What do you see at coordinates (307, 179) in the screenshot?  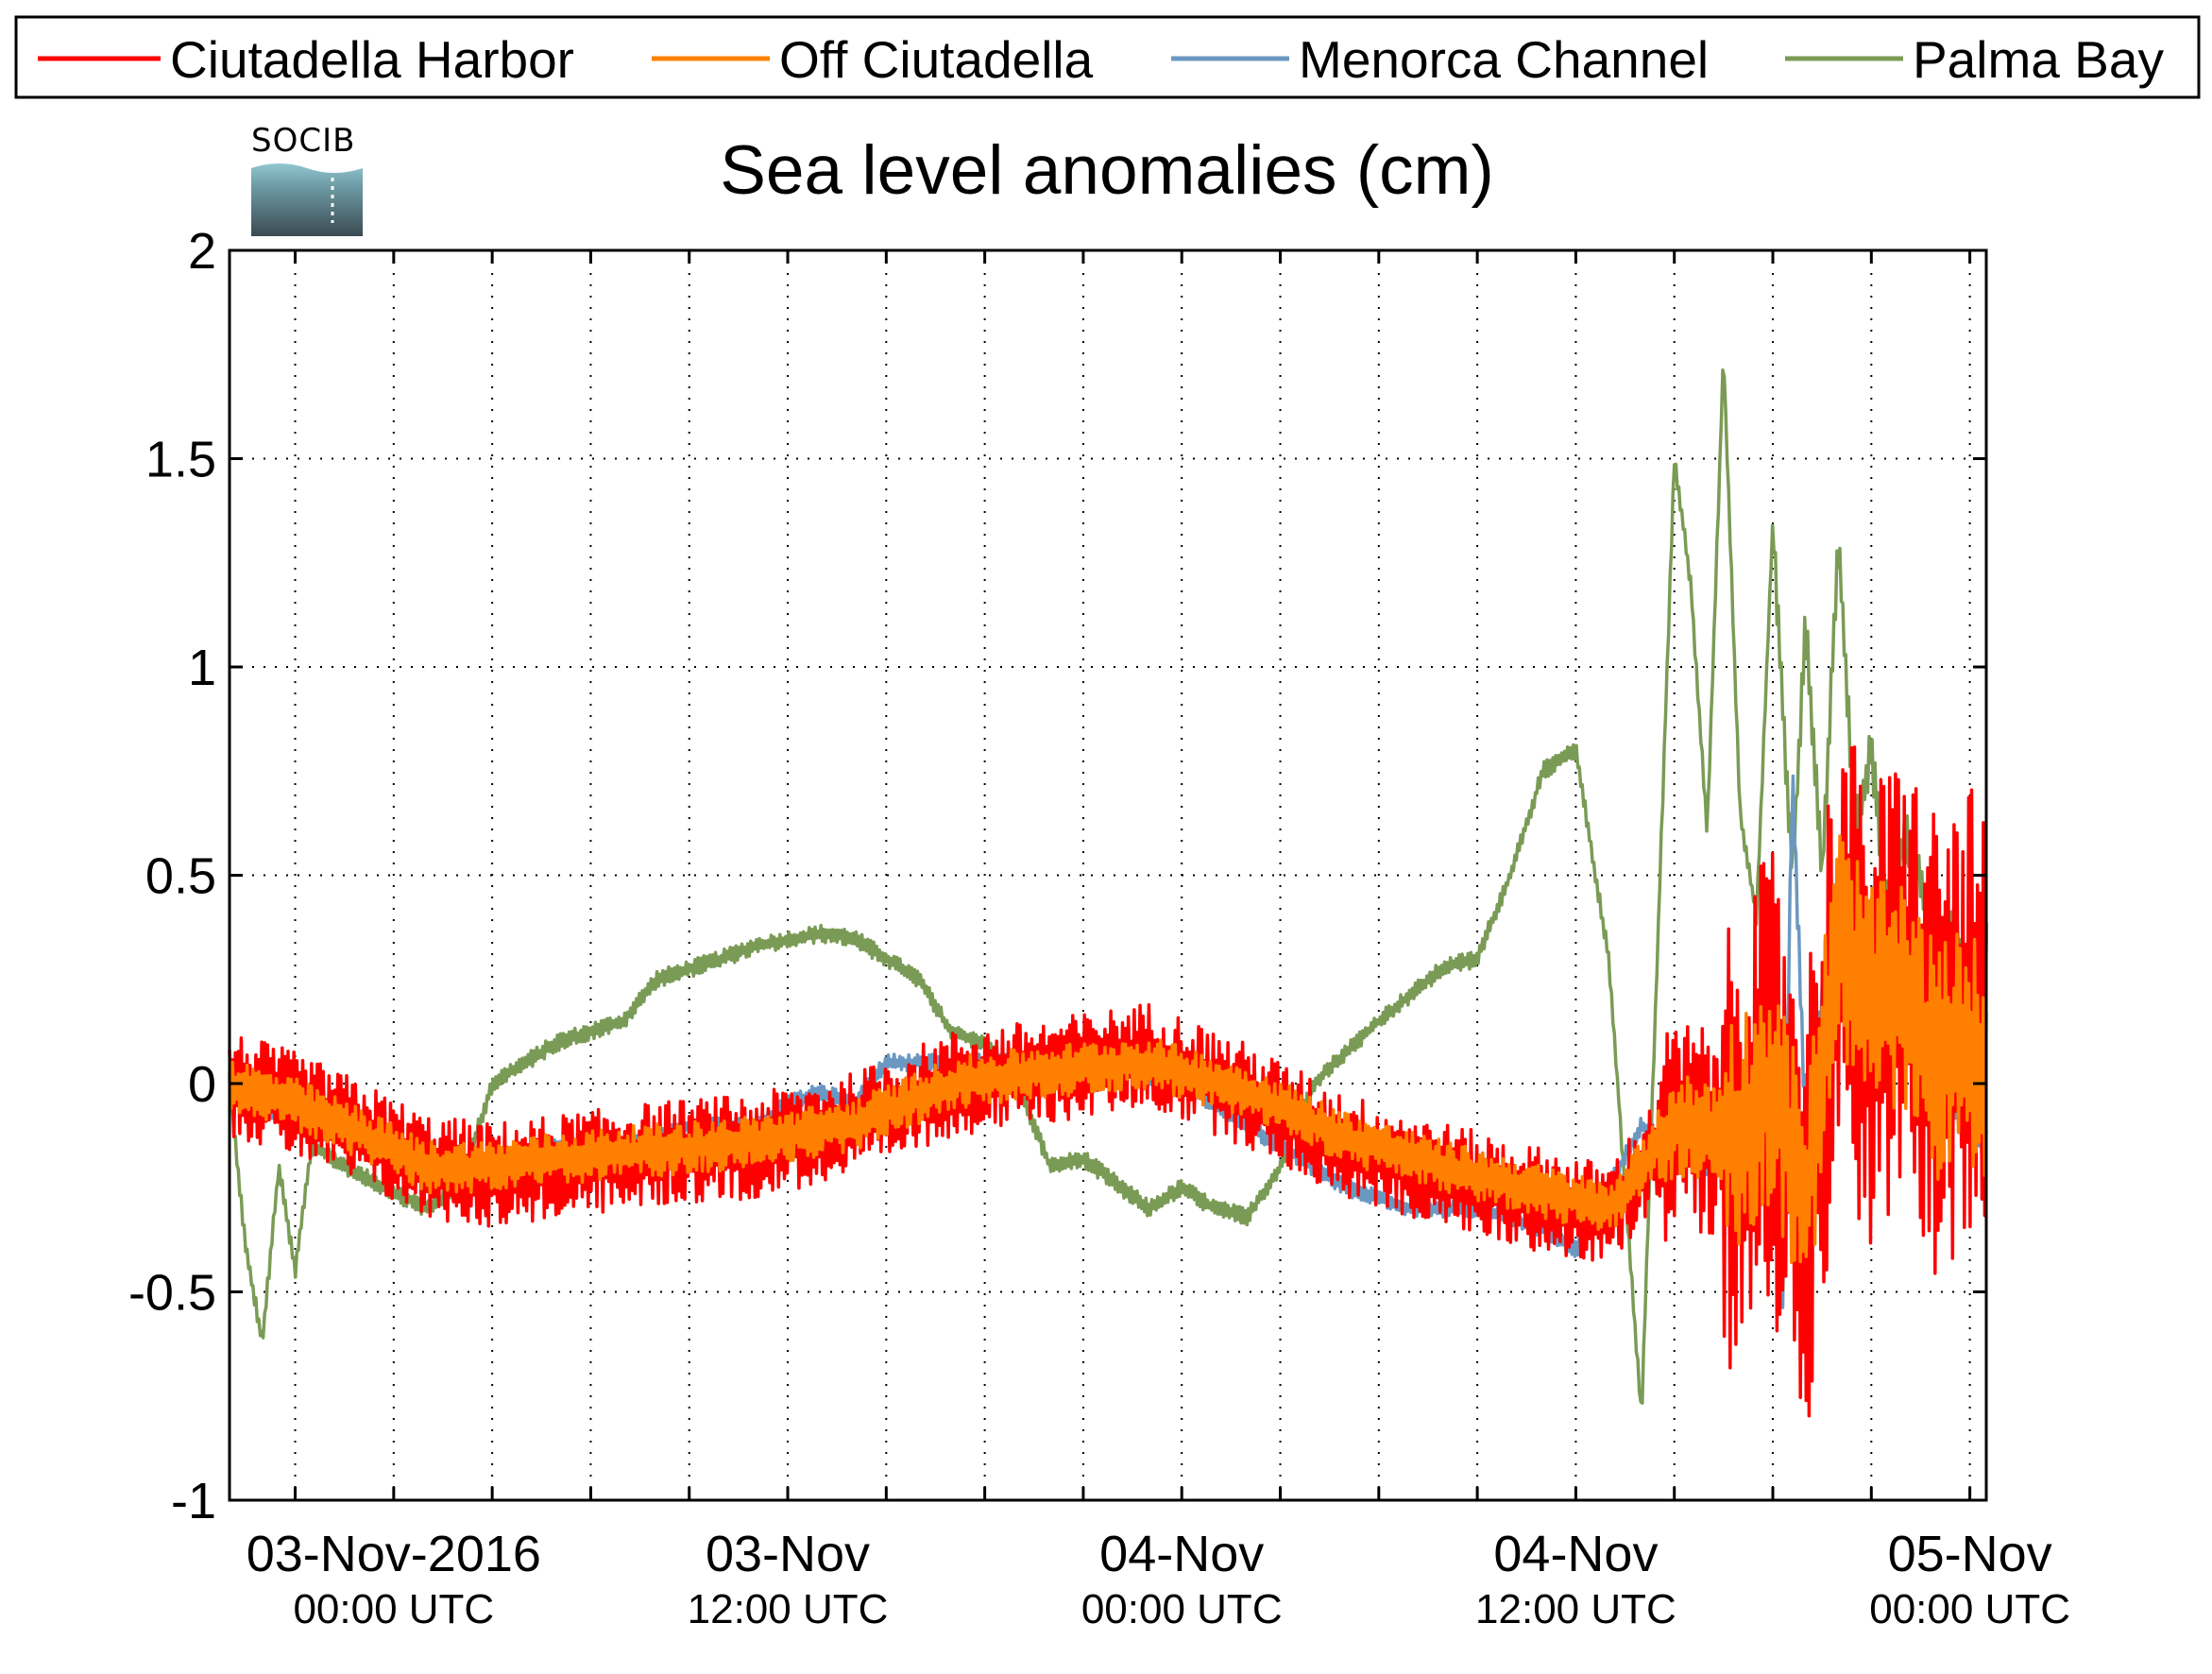 I see `socib-logo: SOCIB` at bounding box center [307, 179].